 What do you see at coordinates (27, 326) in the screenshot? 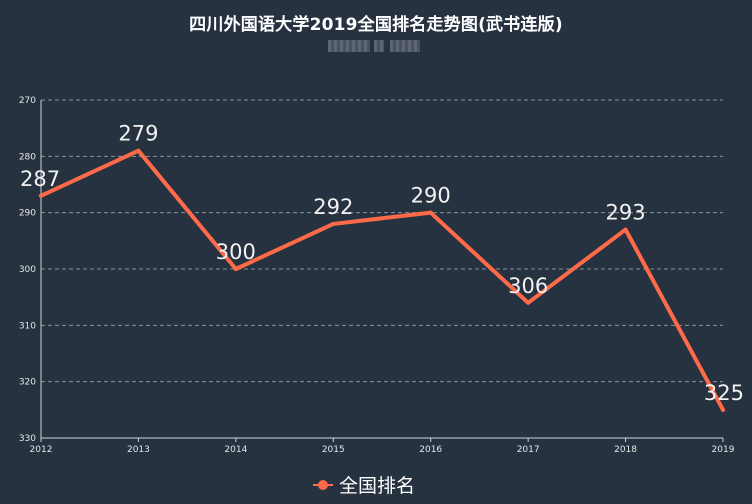
I see `y-tick-label: 310` at bounding box center [27, 326].